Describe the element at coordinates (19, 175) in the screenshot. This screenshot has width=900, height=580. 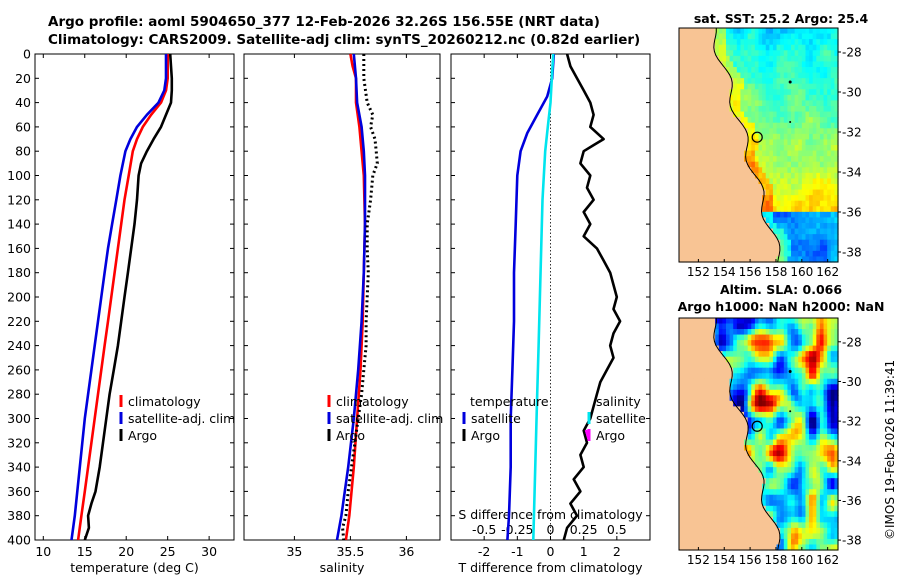
I see `ytick-label: 100` at that location.